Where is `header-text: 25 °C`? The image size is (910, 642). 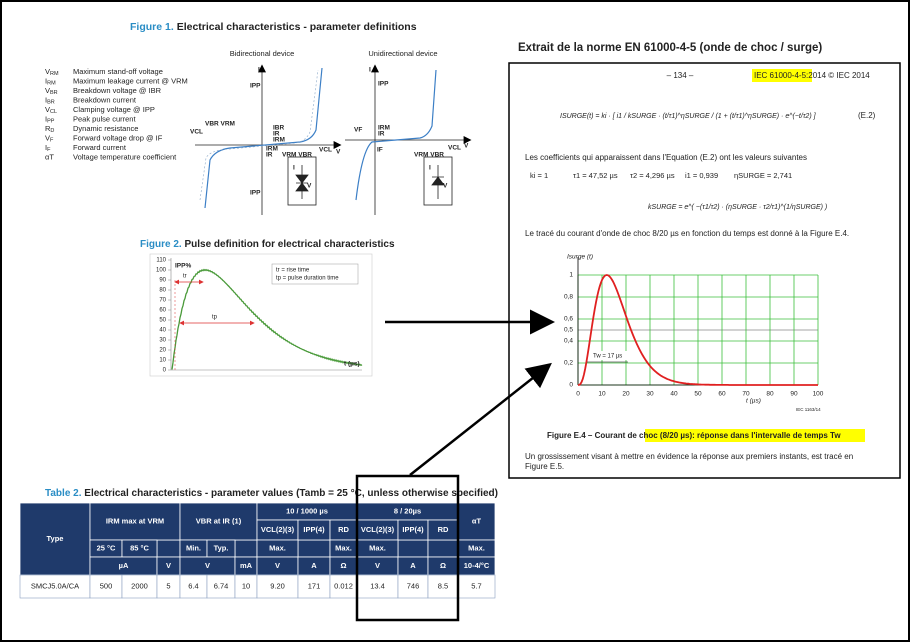 header-text: 25 °C is located at coordinates (106, 547).